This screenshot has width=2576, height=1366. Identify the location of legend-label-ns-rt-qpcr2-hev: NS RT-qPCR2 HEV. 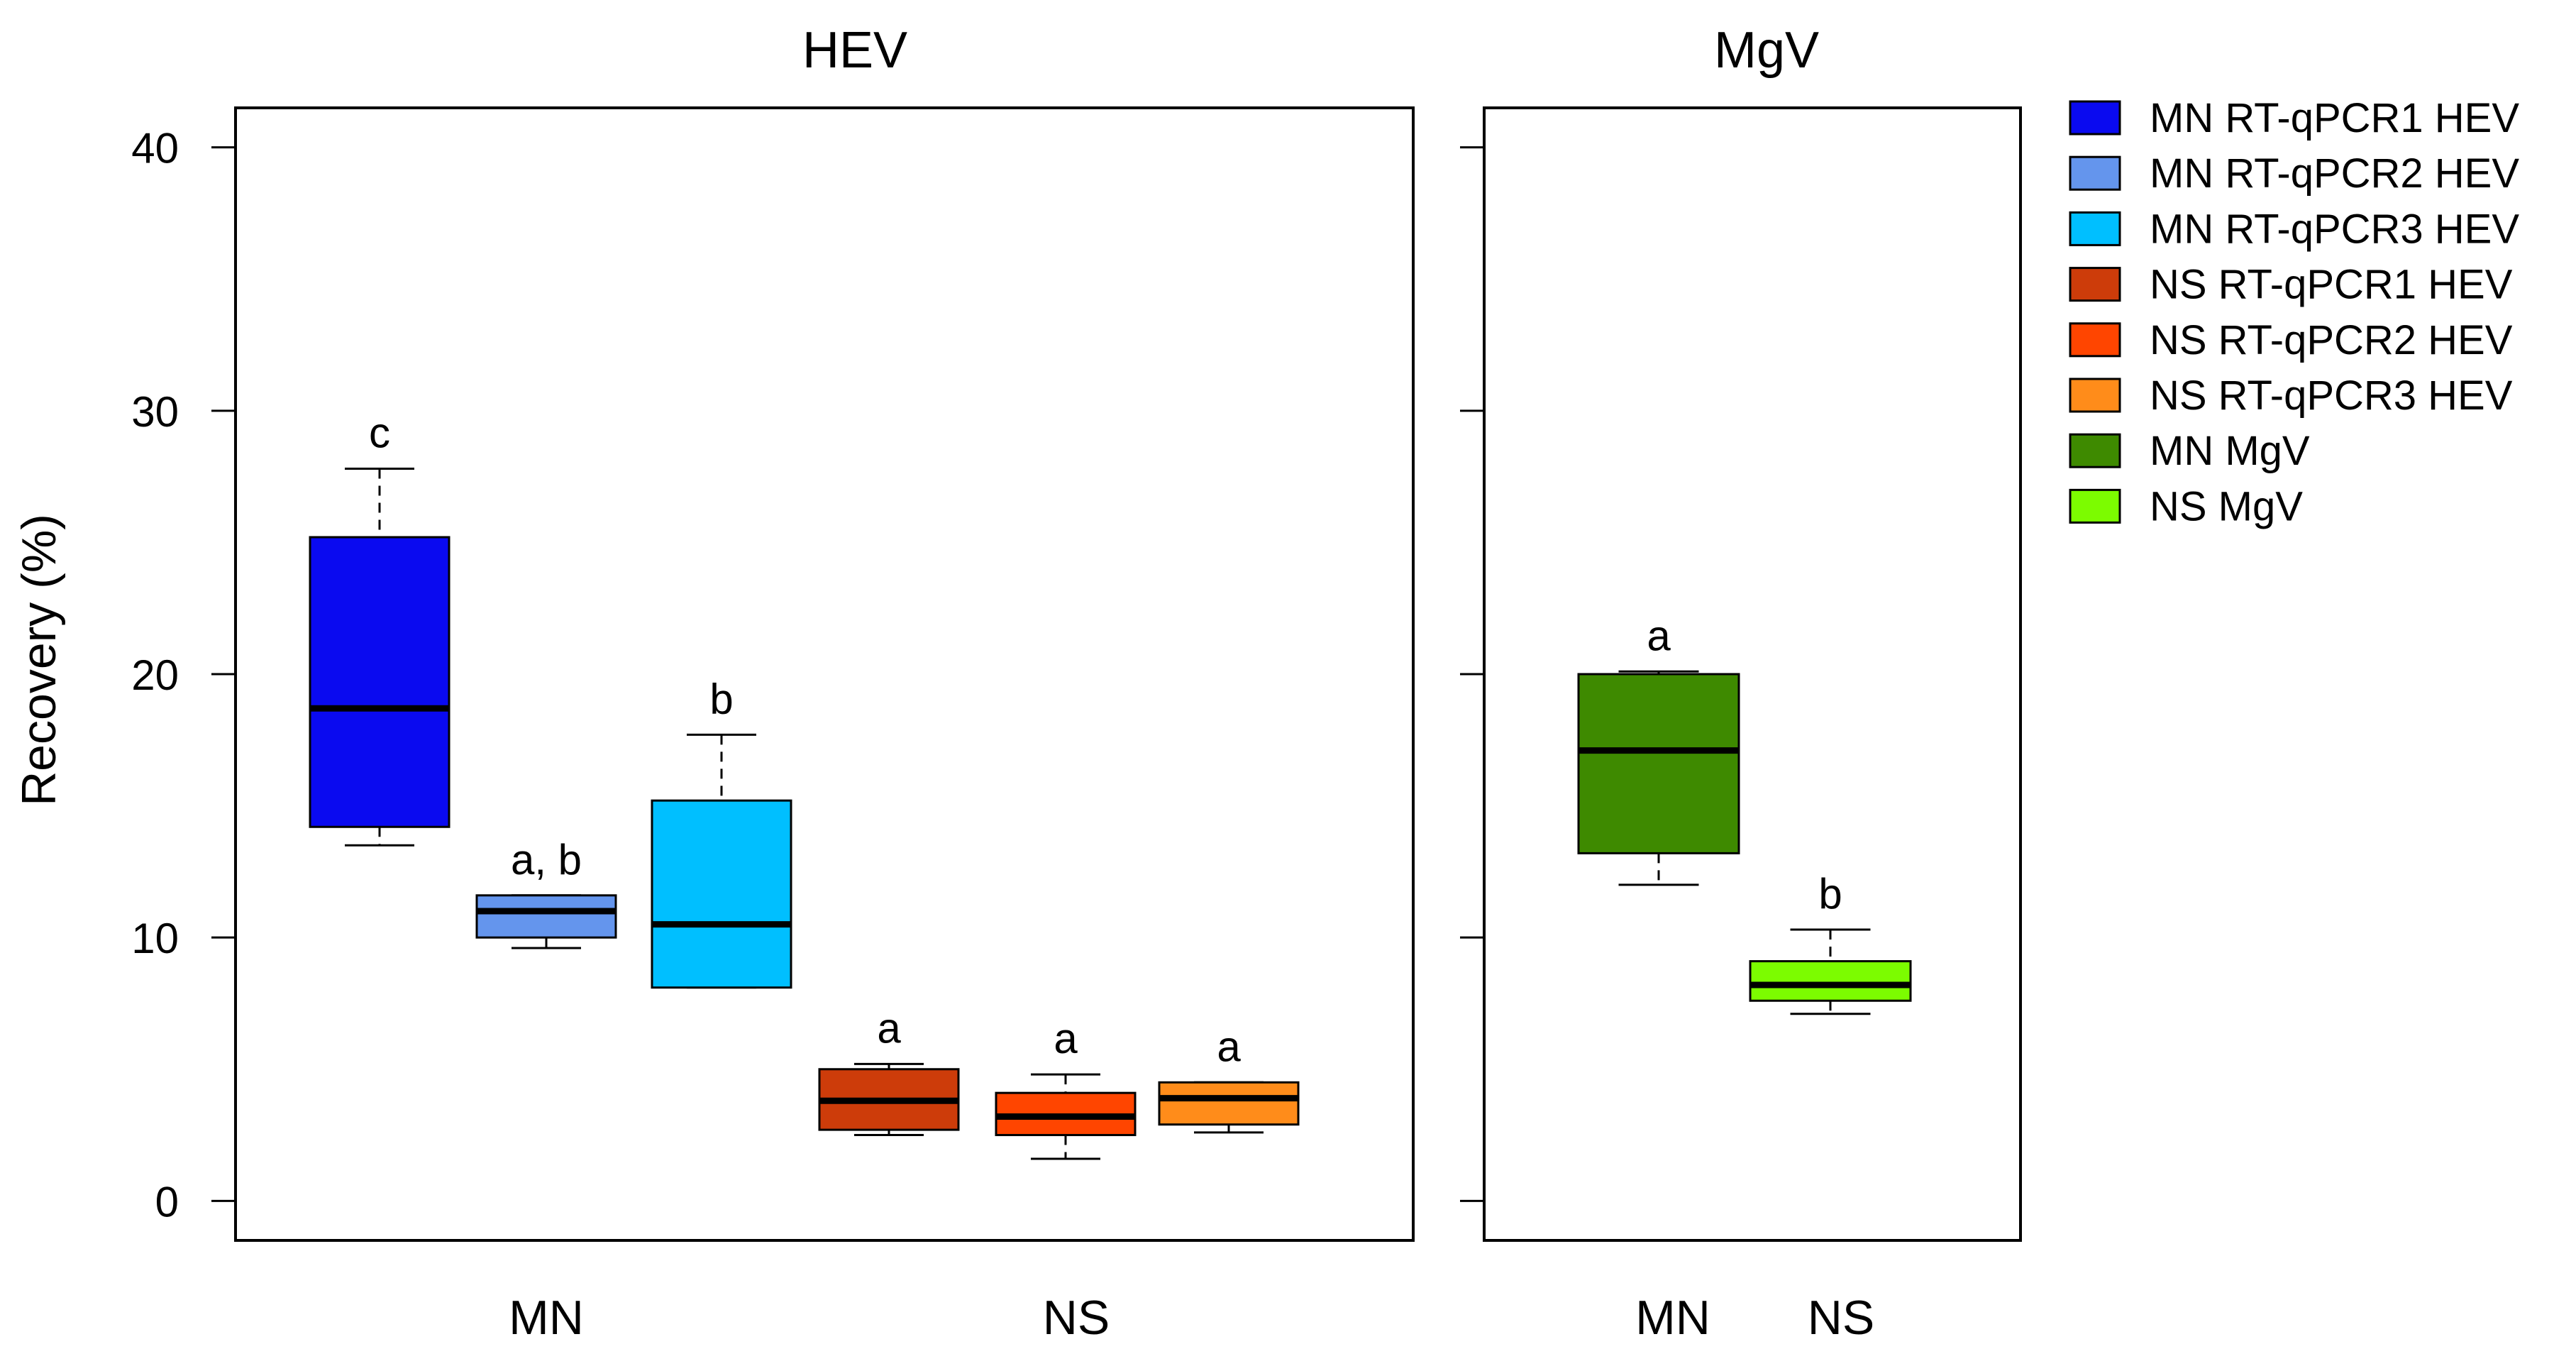
(2331, 340).